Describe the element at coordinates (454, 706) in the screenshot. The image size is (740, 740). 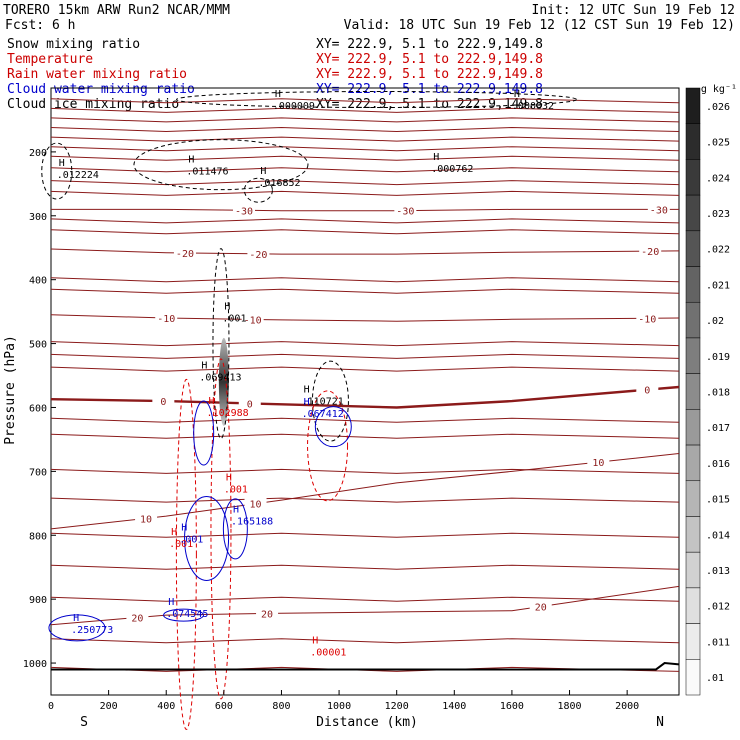
I see `x-tick-label: 1400` at that location.